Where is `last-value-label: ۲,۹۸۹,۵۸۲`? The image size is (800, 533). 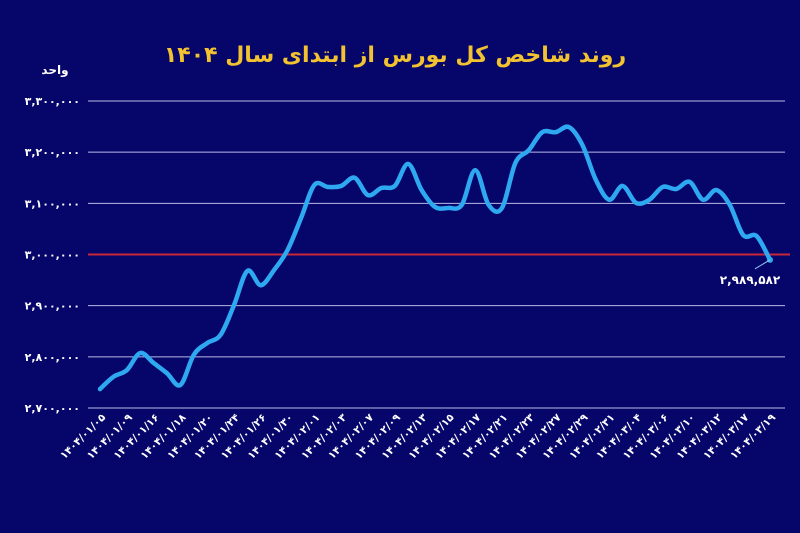 last-value-label: ۲,۹۸۹,۵۸۲ is located at coordinates (750, 280).